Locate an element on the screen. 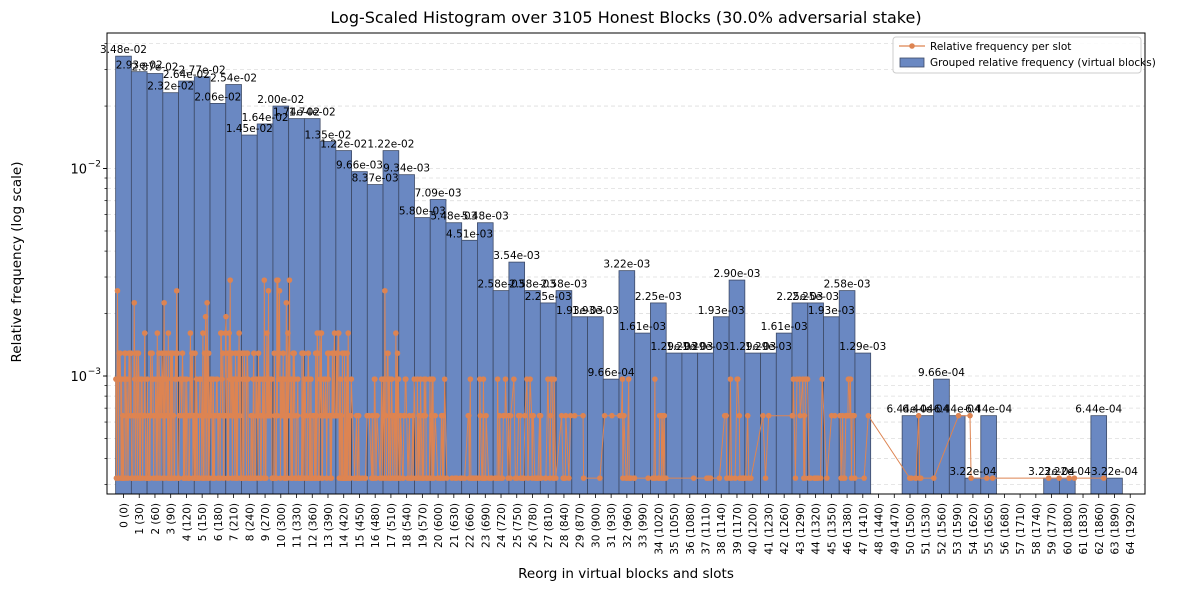  y-axis: 10−310−2 is located at coordinates (88, 264).